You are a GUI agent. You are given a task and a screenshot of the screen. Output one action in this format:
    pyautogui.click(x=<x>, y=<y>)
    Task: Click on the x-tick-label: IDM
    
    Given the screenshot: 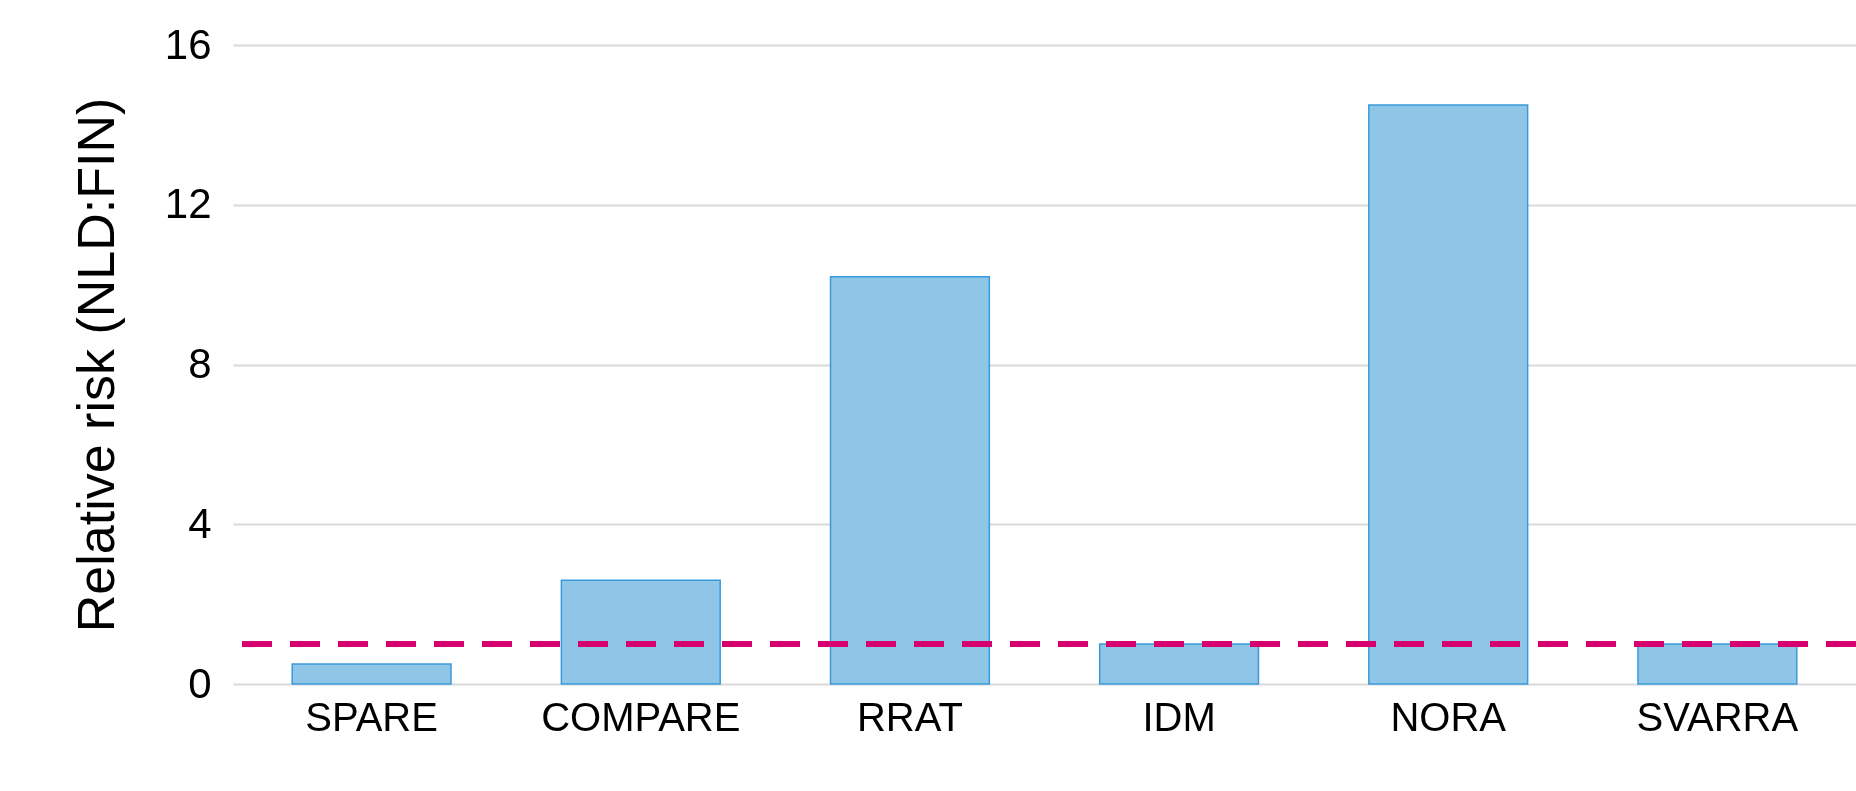 What is the action you would take?
    pyautogui.click(x=1179, y=716)
    